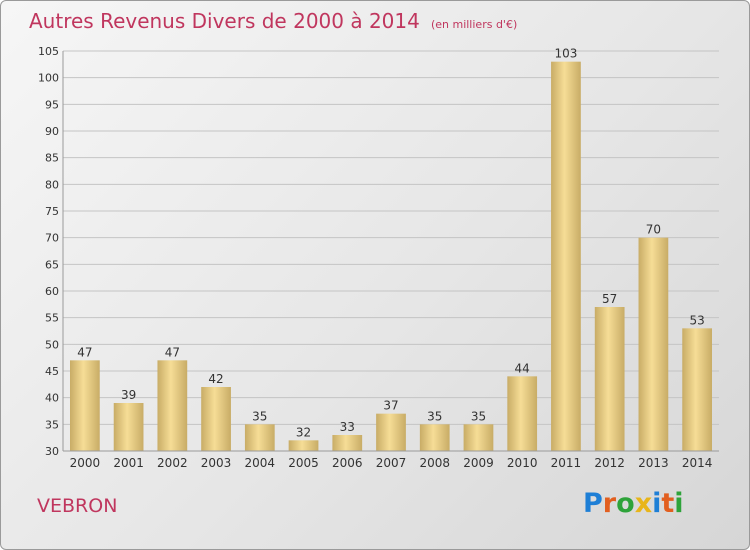  Describe the element at coordinates (52, 291) in the screenshot. I see `y-tick-label: 60` at that location.